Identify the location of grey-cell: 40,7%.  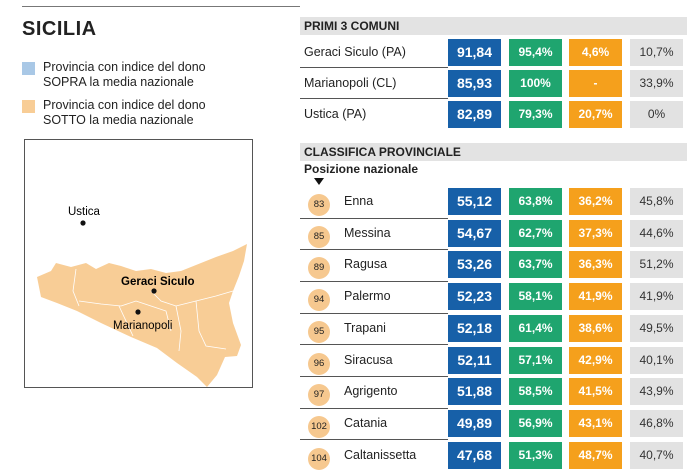
(656, 455).